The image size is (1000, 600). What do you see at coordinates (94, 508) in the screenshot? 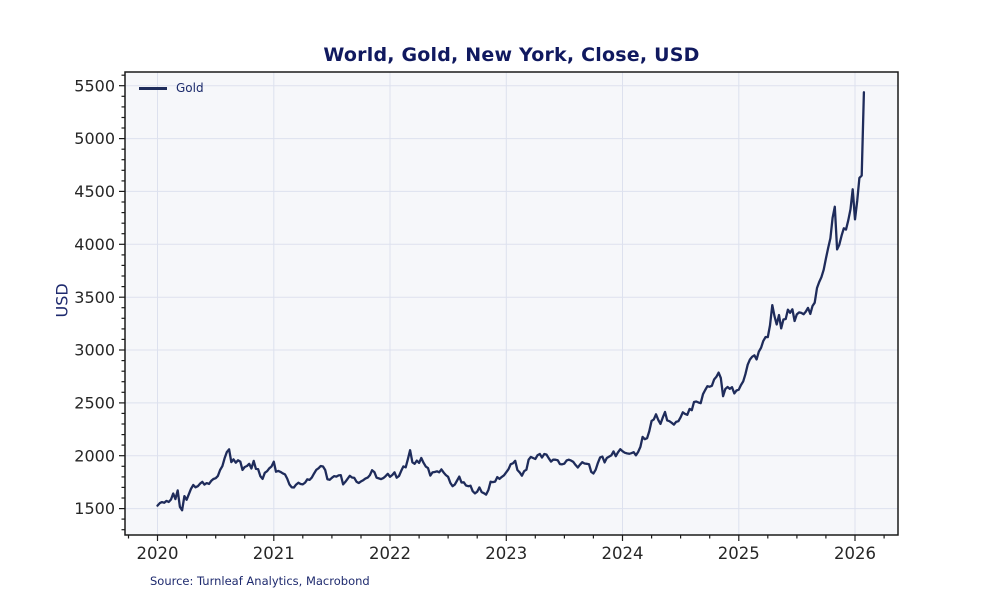
I see `y-tick-label: 1500` at bounding box center [94, 508].